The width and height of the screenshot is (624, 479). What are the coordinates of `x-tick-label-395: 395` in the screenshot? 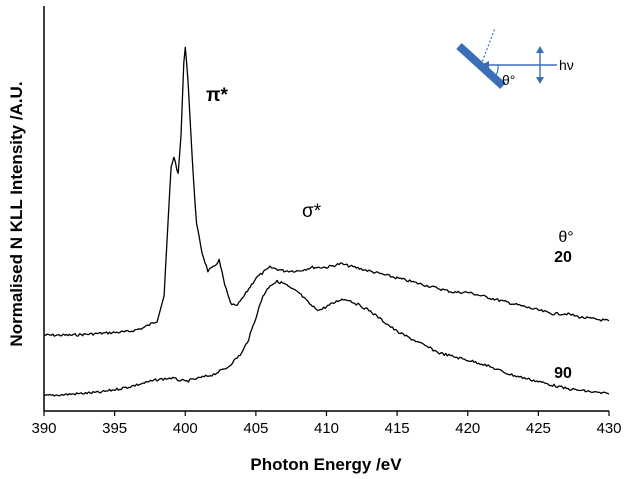 It's located at (114, 428).